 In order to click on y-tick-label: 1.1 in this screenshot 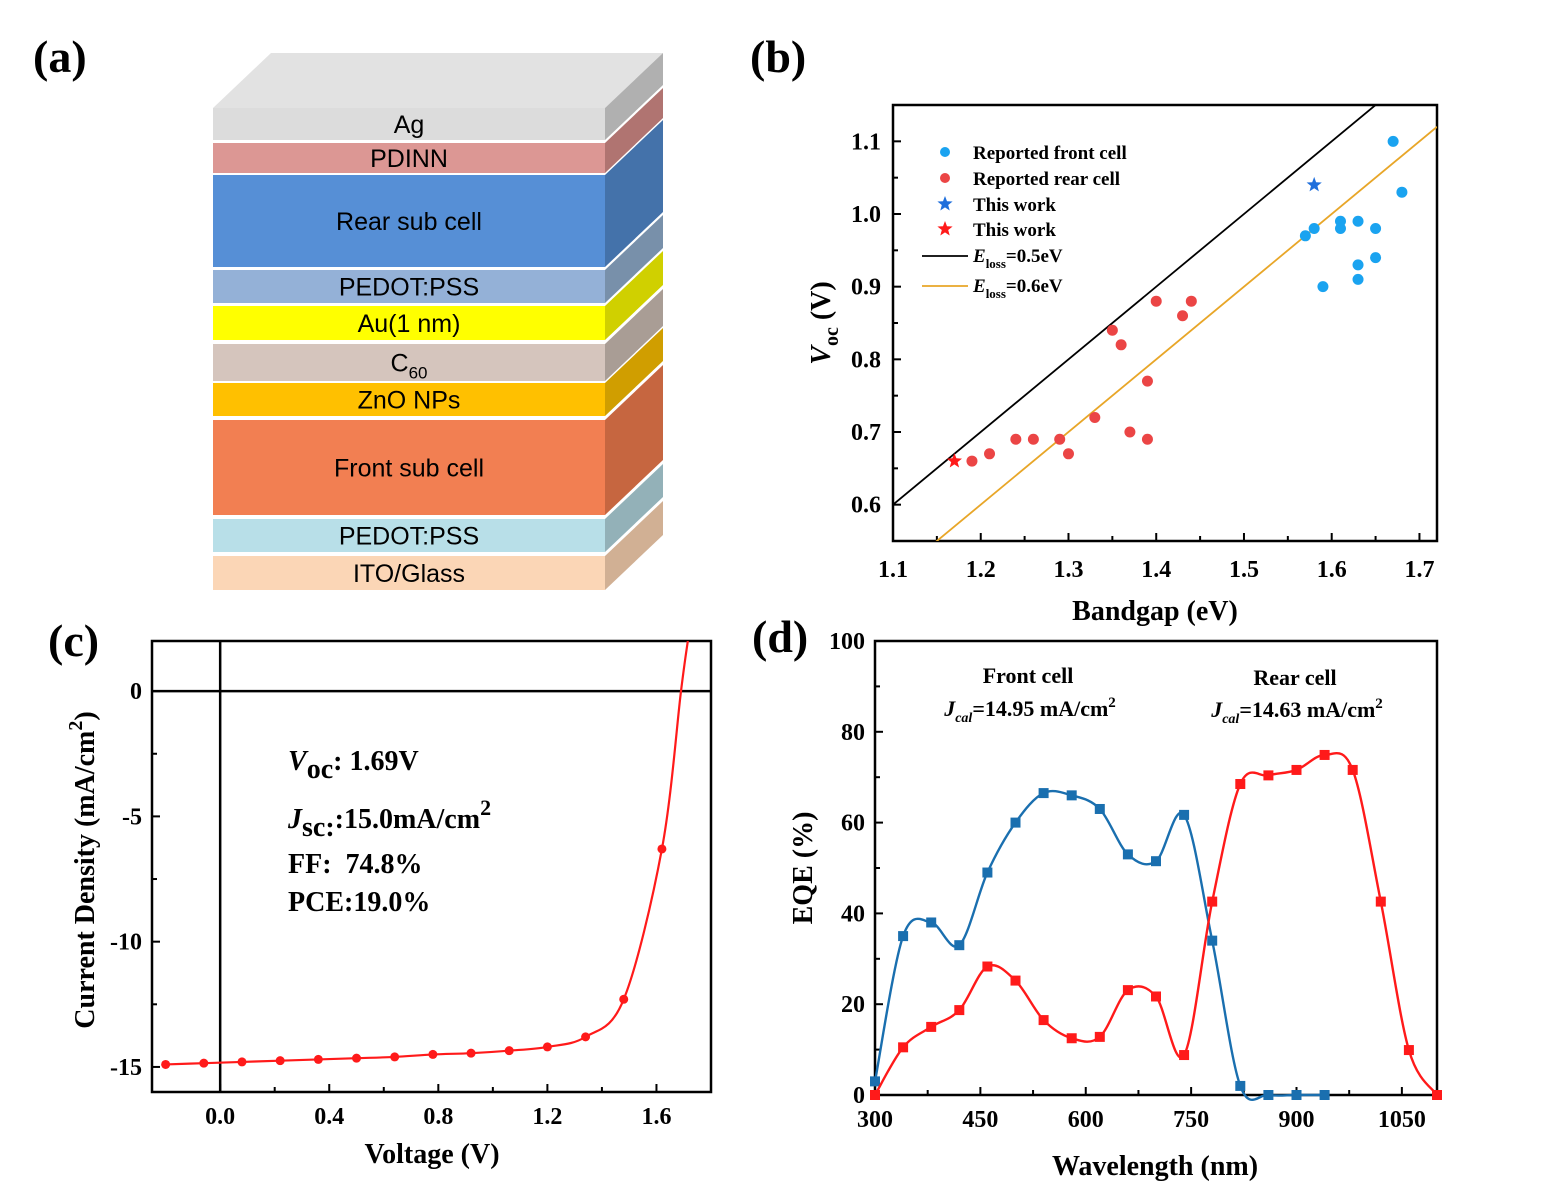, I will do `click(866, 142)`.